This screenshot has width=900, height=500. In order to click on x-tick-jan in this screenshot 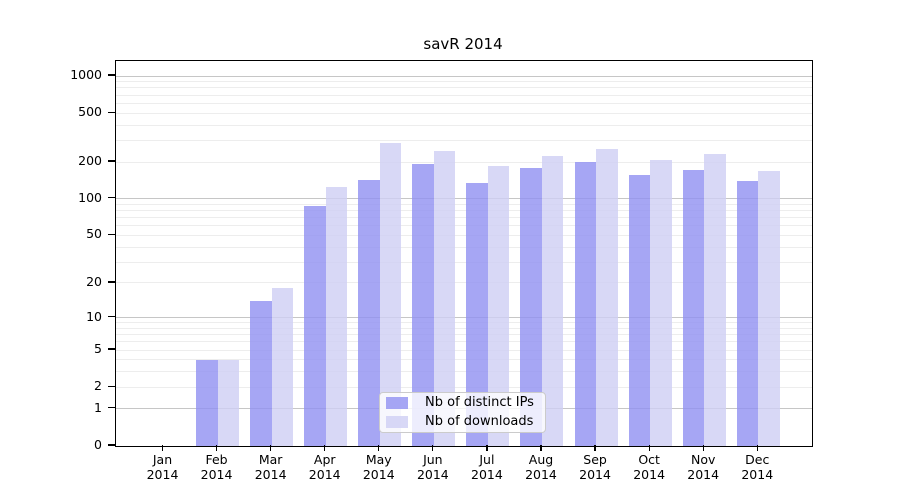, I will do `click(162, 448)`.